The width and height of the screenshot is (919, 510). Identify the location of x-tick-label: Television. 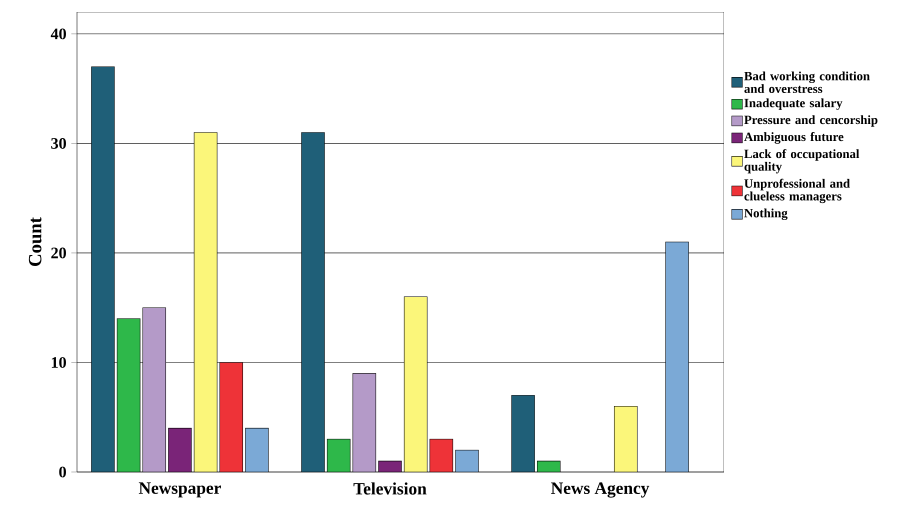
(390, 488).